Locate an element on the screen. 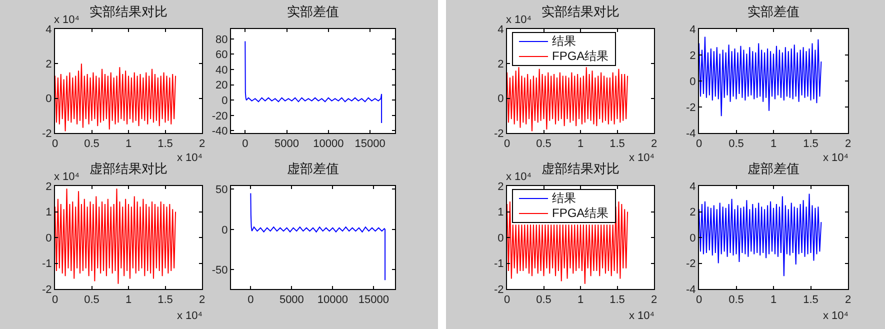 This screenshot has height=329, width=885. y-tick-label: 80 is located at coordinates (222, 40).